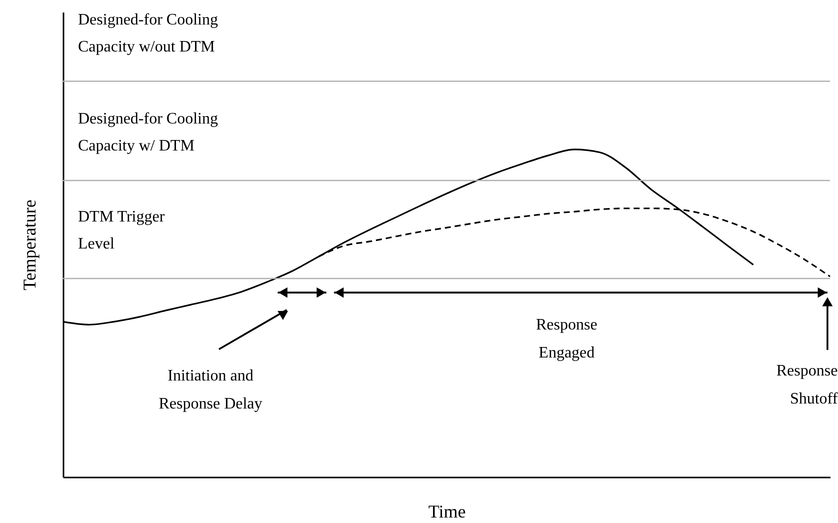  Describe the element at coordinates (567, 339) in the screenshot. I see `annotation: Response Engaged` at that location.